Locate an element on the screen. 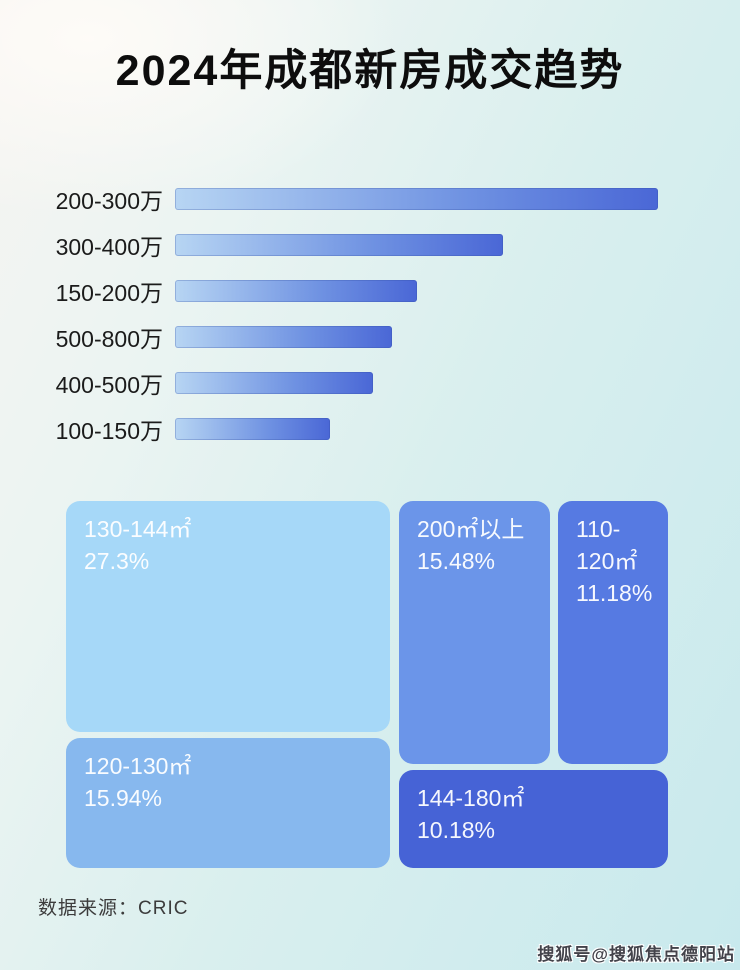 The width and height of the screenshot is (740, 970). treemap-tile-110-120: 110-120㎡ 11.18% is located at coordinates (613, 632).